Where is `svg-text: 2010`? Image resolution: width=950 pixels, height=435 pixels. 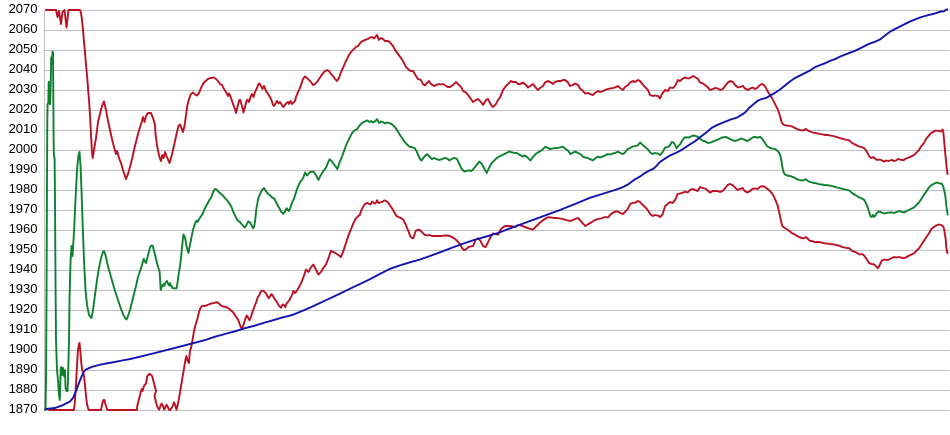 svg-text: 2010 is located at coordinates (23, 128).